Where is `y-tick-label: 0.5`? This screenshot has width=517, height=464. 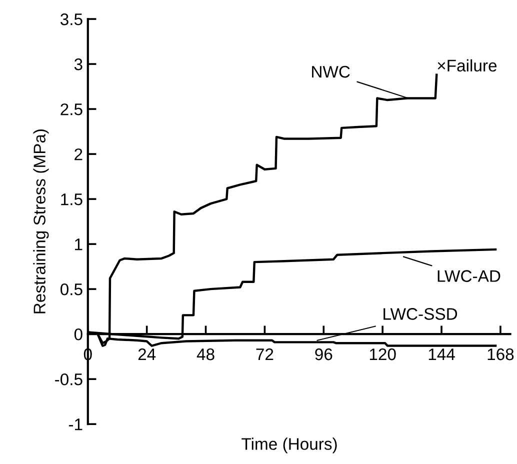
y-tick-label: 0.5 is located at coordinates (71, 289).